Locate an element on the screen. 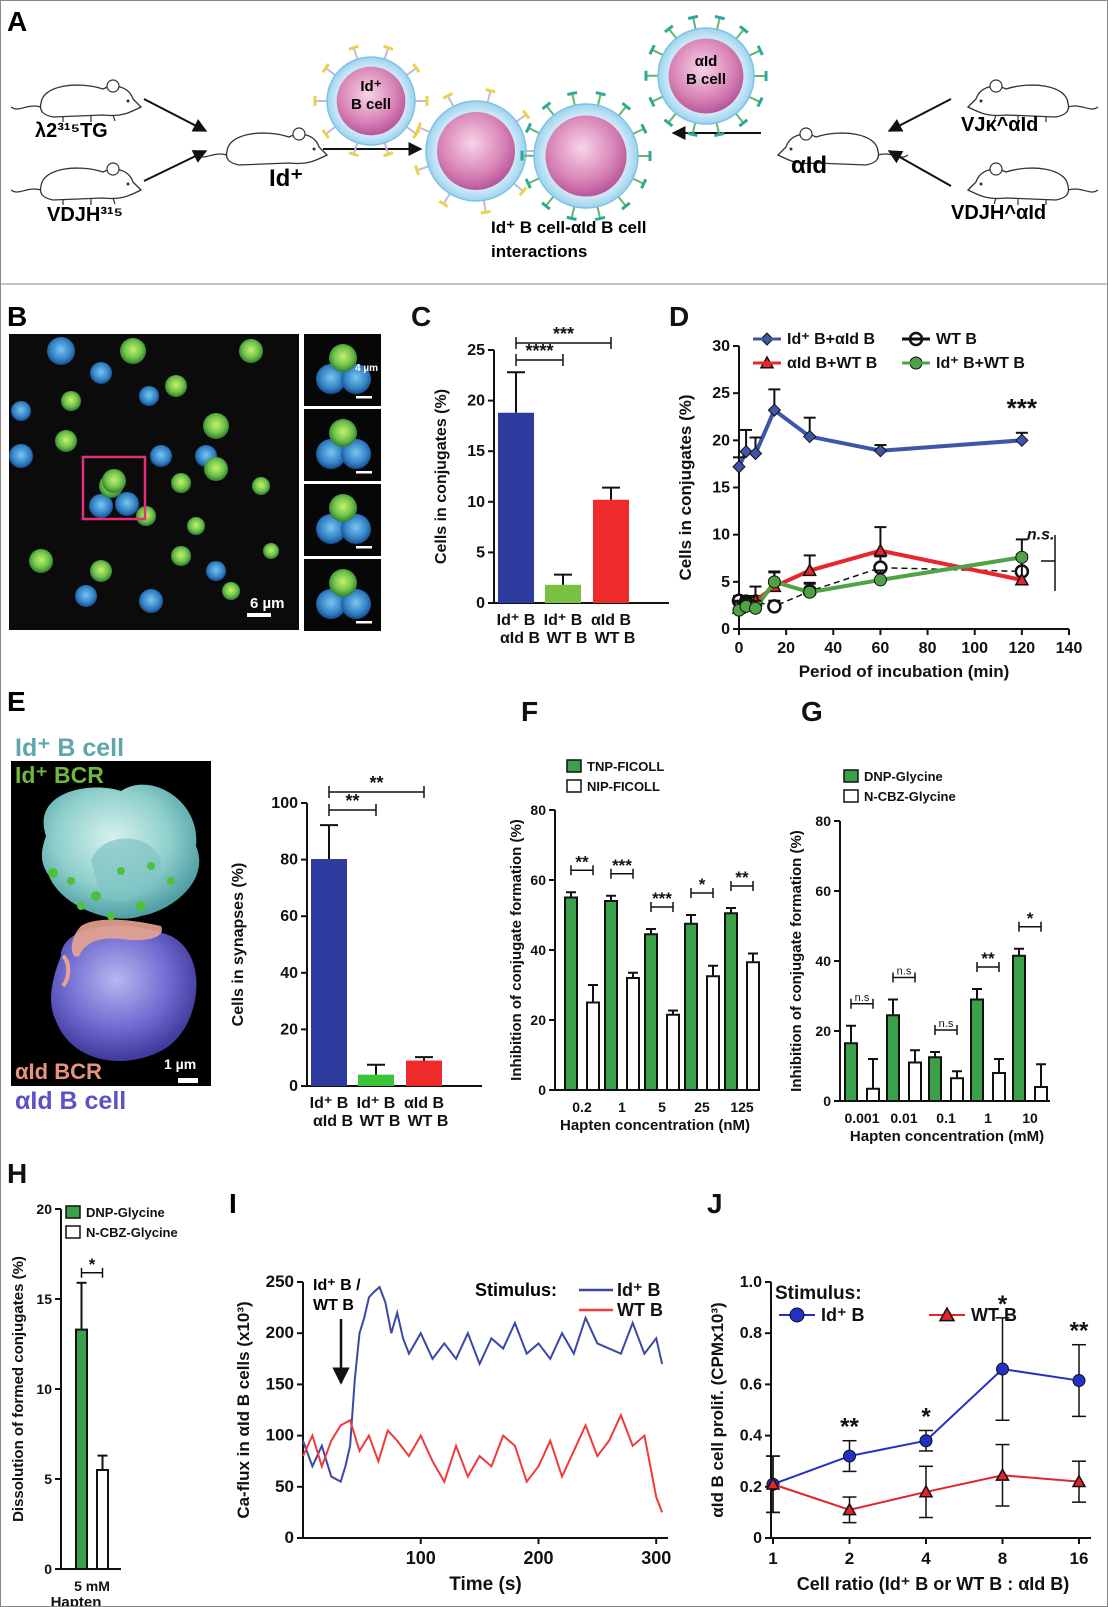  y-tick-label: 40 is located at coordinates (823, 961).